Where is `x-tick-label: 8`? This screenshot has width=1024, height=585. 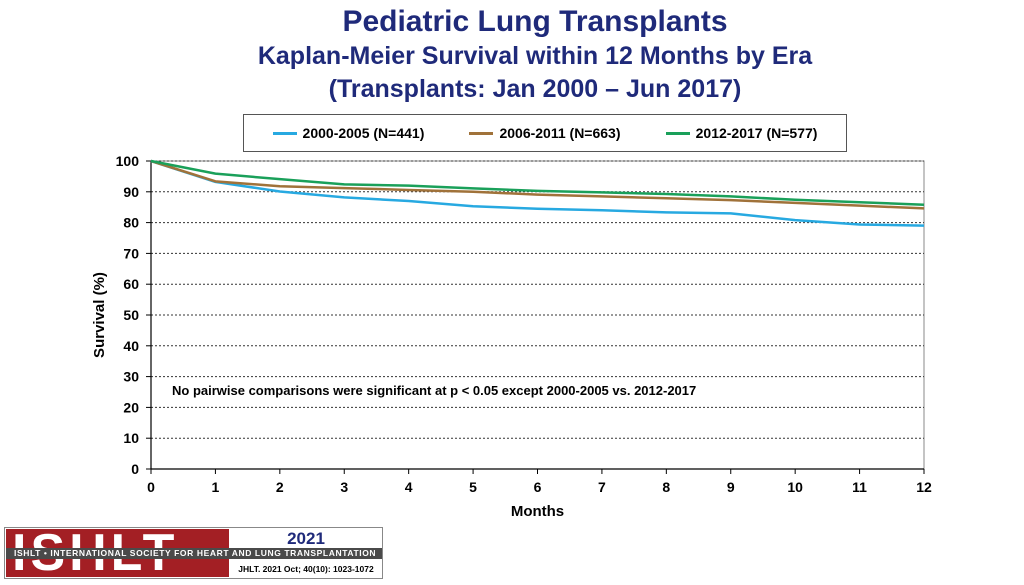
x-tick-label: 8 is located at coordinates (666, 487).